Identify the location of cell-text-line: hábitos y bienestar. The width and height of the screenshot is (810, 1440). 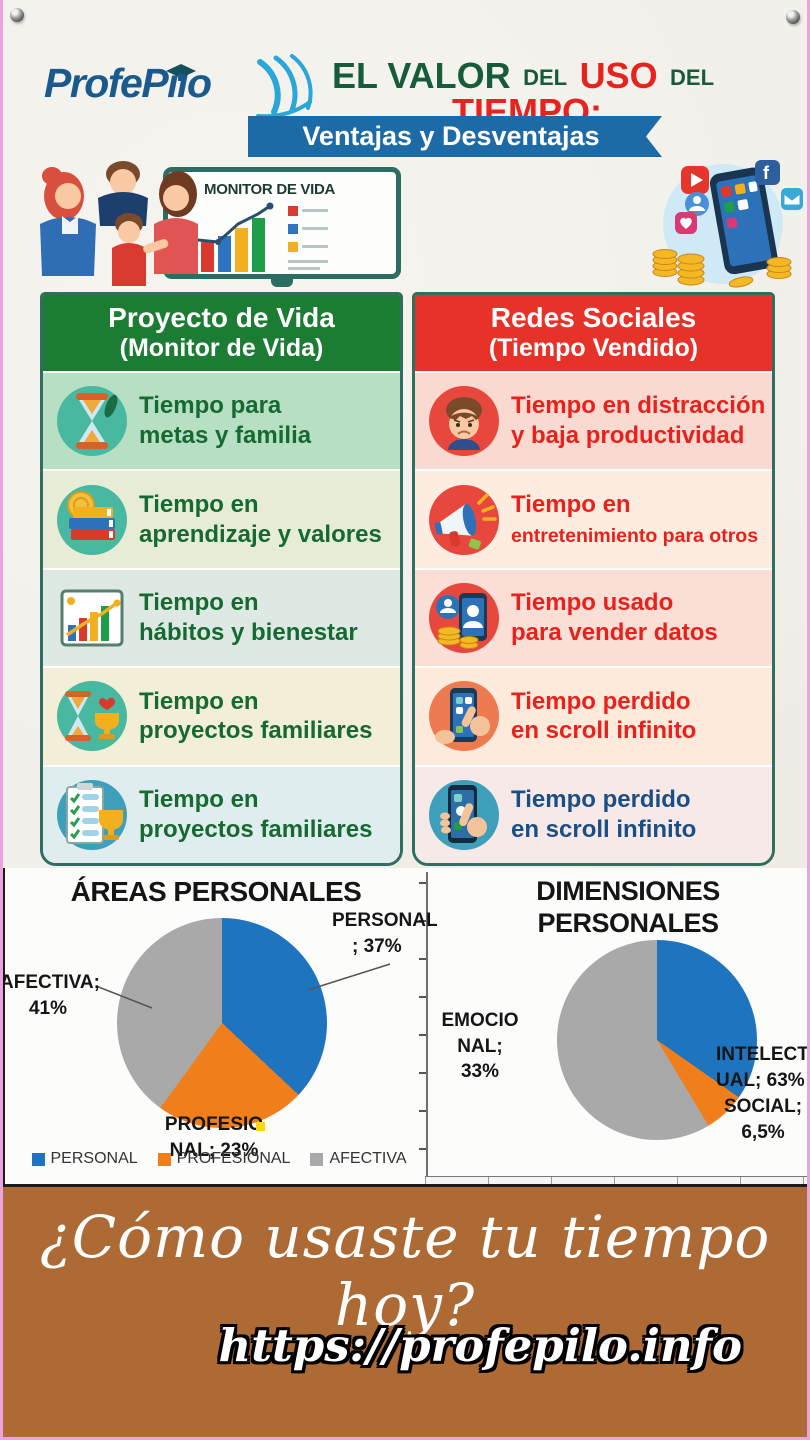
(248, 633).